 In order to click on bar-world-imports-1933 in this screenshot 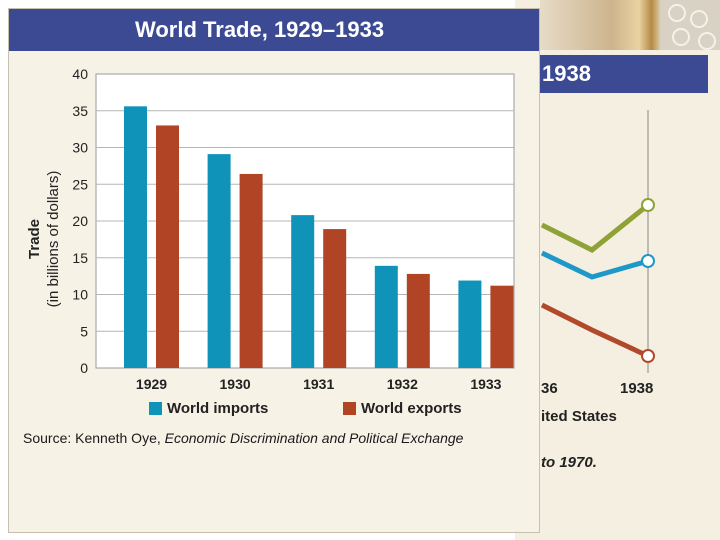, I will do `click(470, 324)`.